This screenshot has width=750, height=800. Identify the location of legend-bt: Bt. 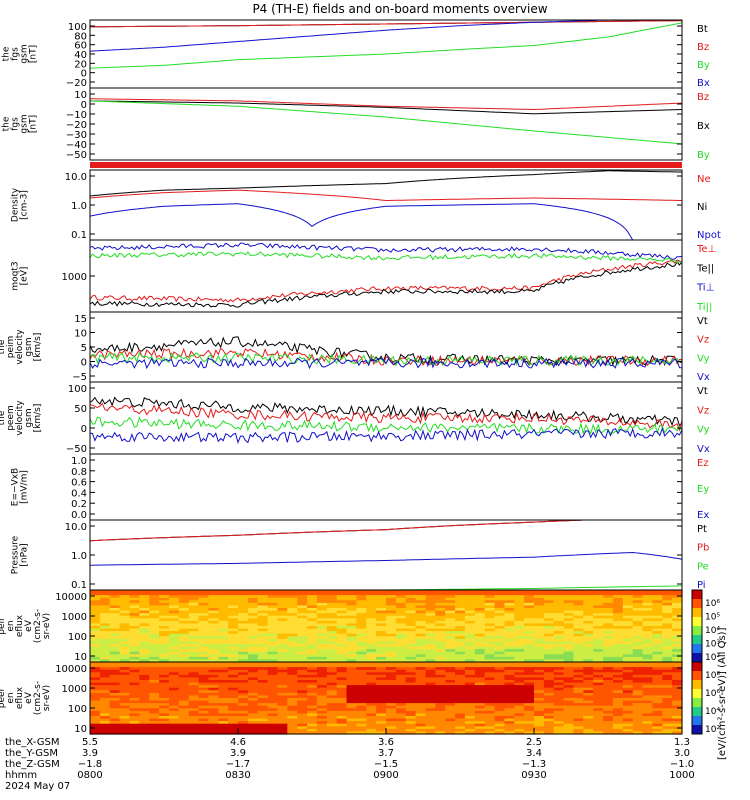
(702, 29).